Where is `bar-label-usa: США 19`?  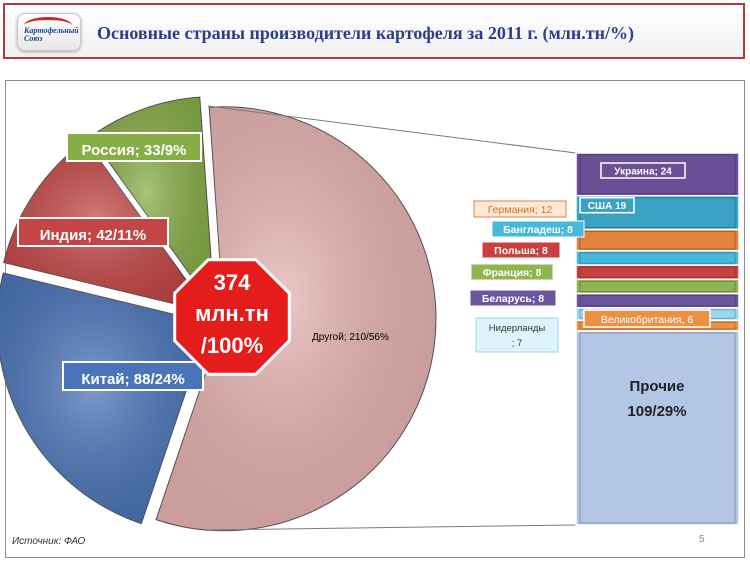
bar-label-usa: США 19 is located at coordinates (607, 206).